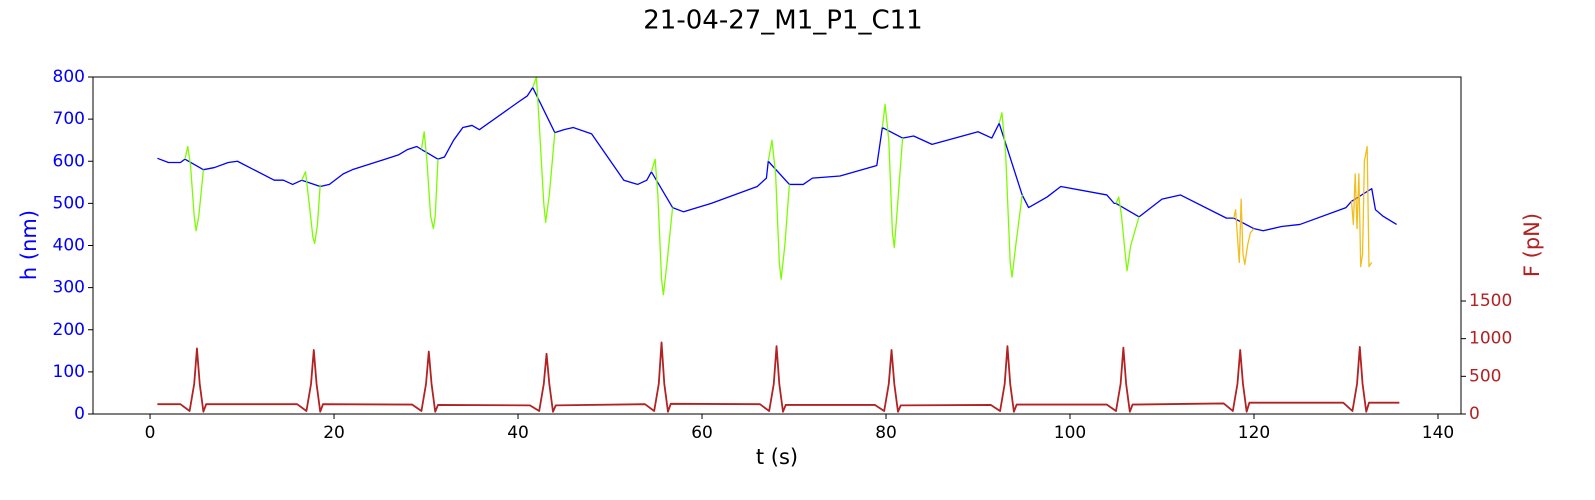 The width and height of the screenshot is (1595, 500). Describe the element at coordinates (69, 372) in the screenshot. I see `y-tick-label: 100` at that location.